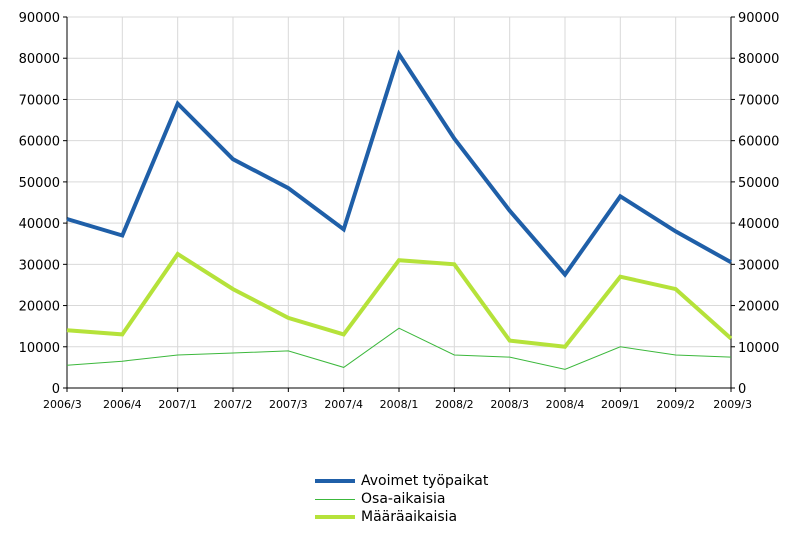  Describe the element at coordinates (758, 307) in the screenshot. I see `y-tick-label-right: 20000` at that location.